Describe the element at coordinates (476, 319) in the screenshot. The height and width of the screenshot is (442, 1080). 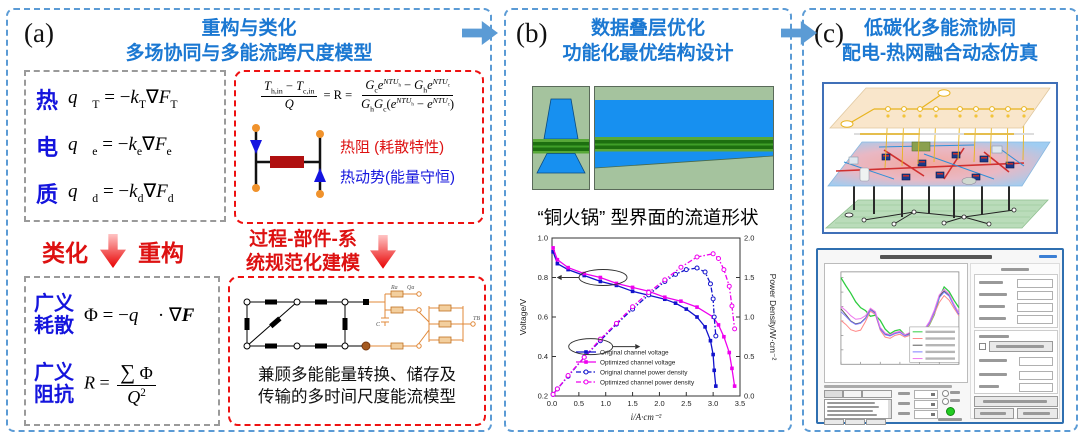
I see `svg-text: TB` at that location.